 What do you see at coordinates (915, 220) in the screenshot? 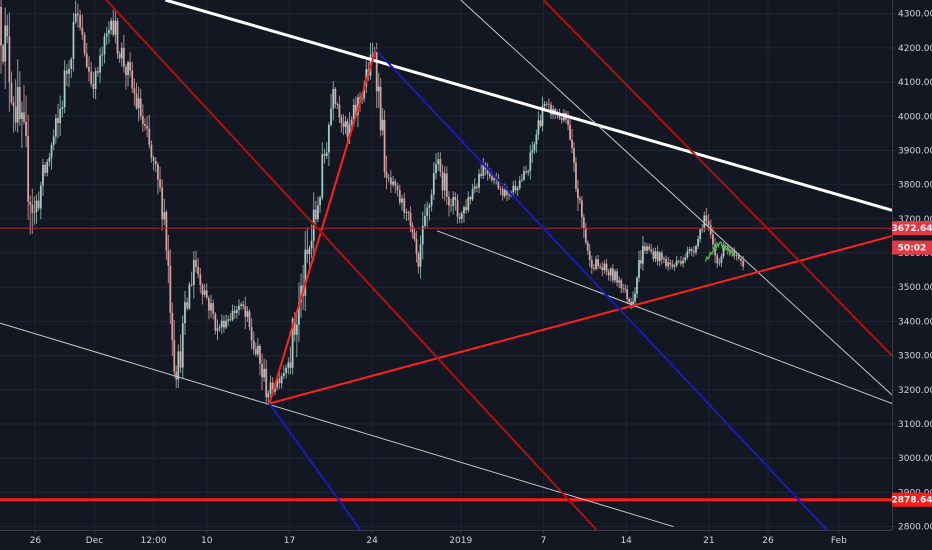
I see `y-tick-label: 3700.00` at bounding box center [915, 220].